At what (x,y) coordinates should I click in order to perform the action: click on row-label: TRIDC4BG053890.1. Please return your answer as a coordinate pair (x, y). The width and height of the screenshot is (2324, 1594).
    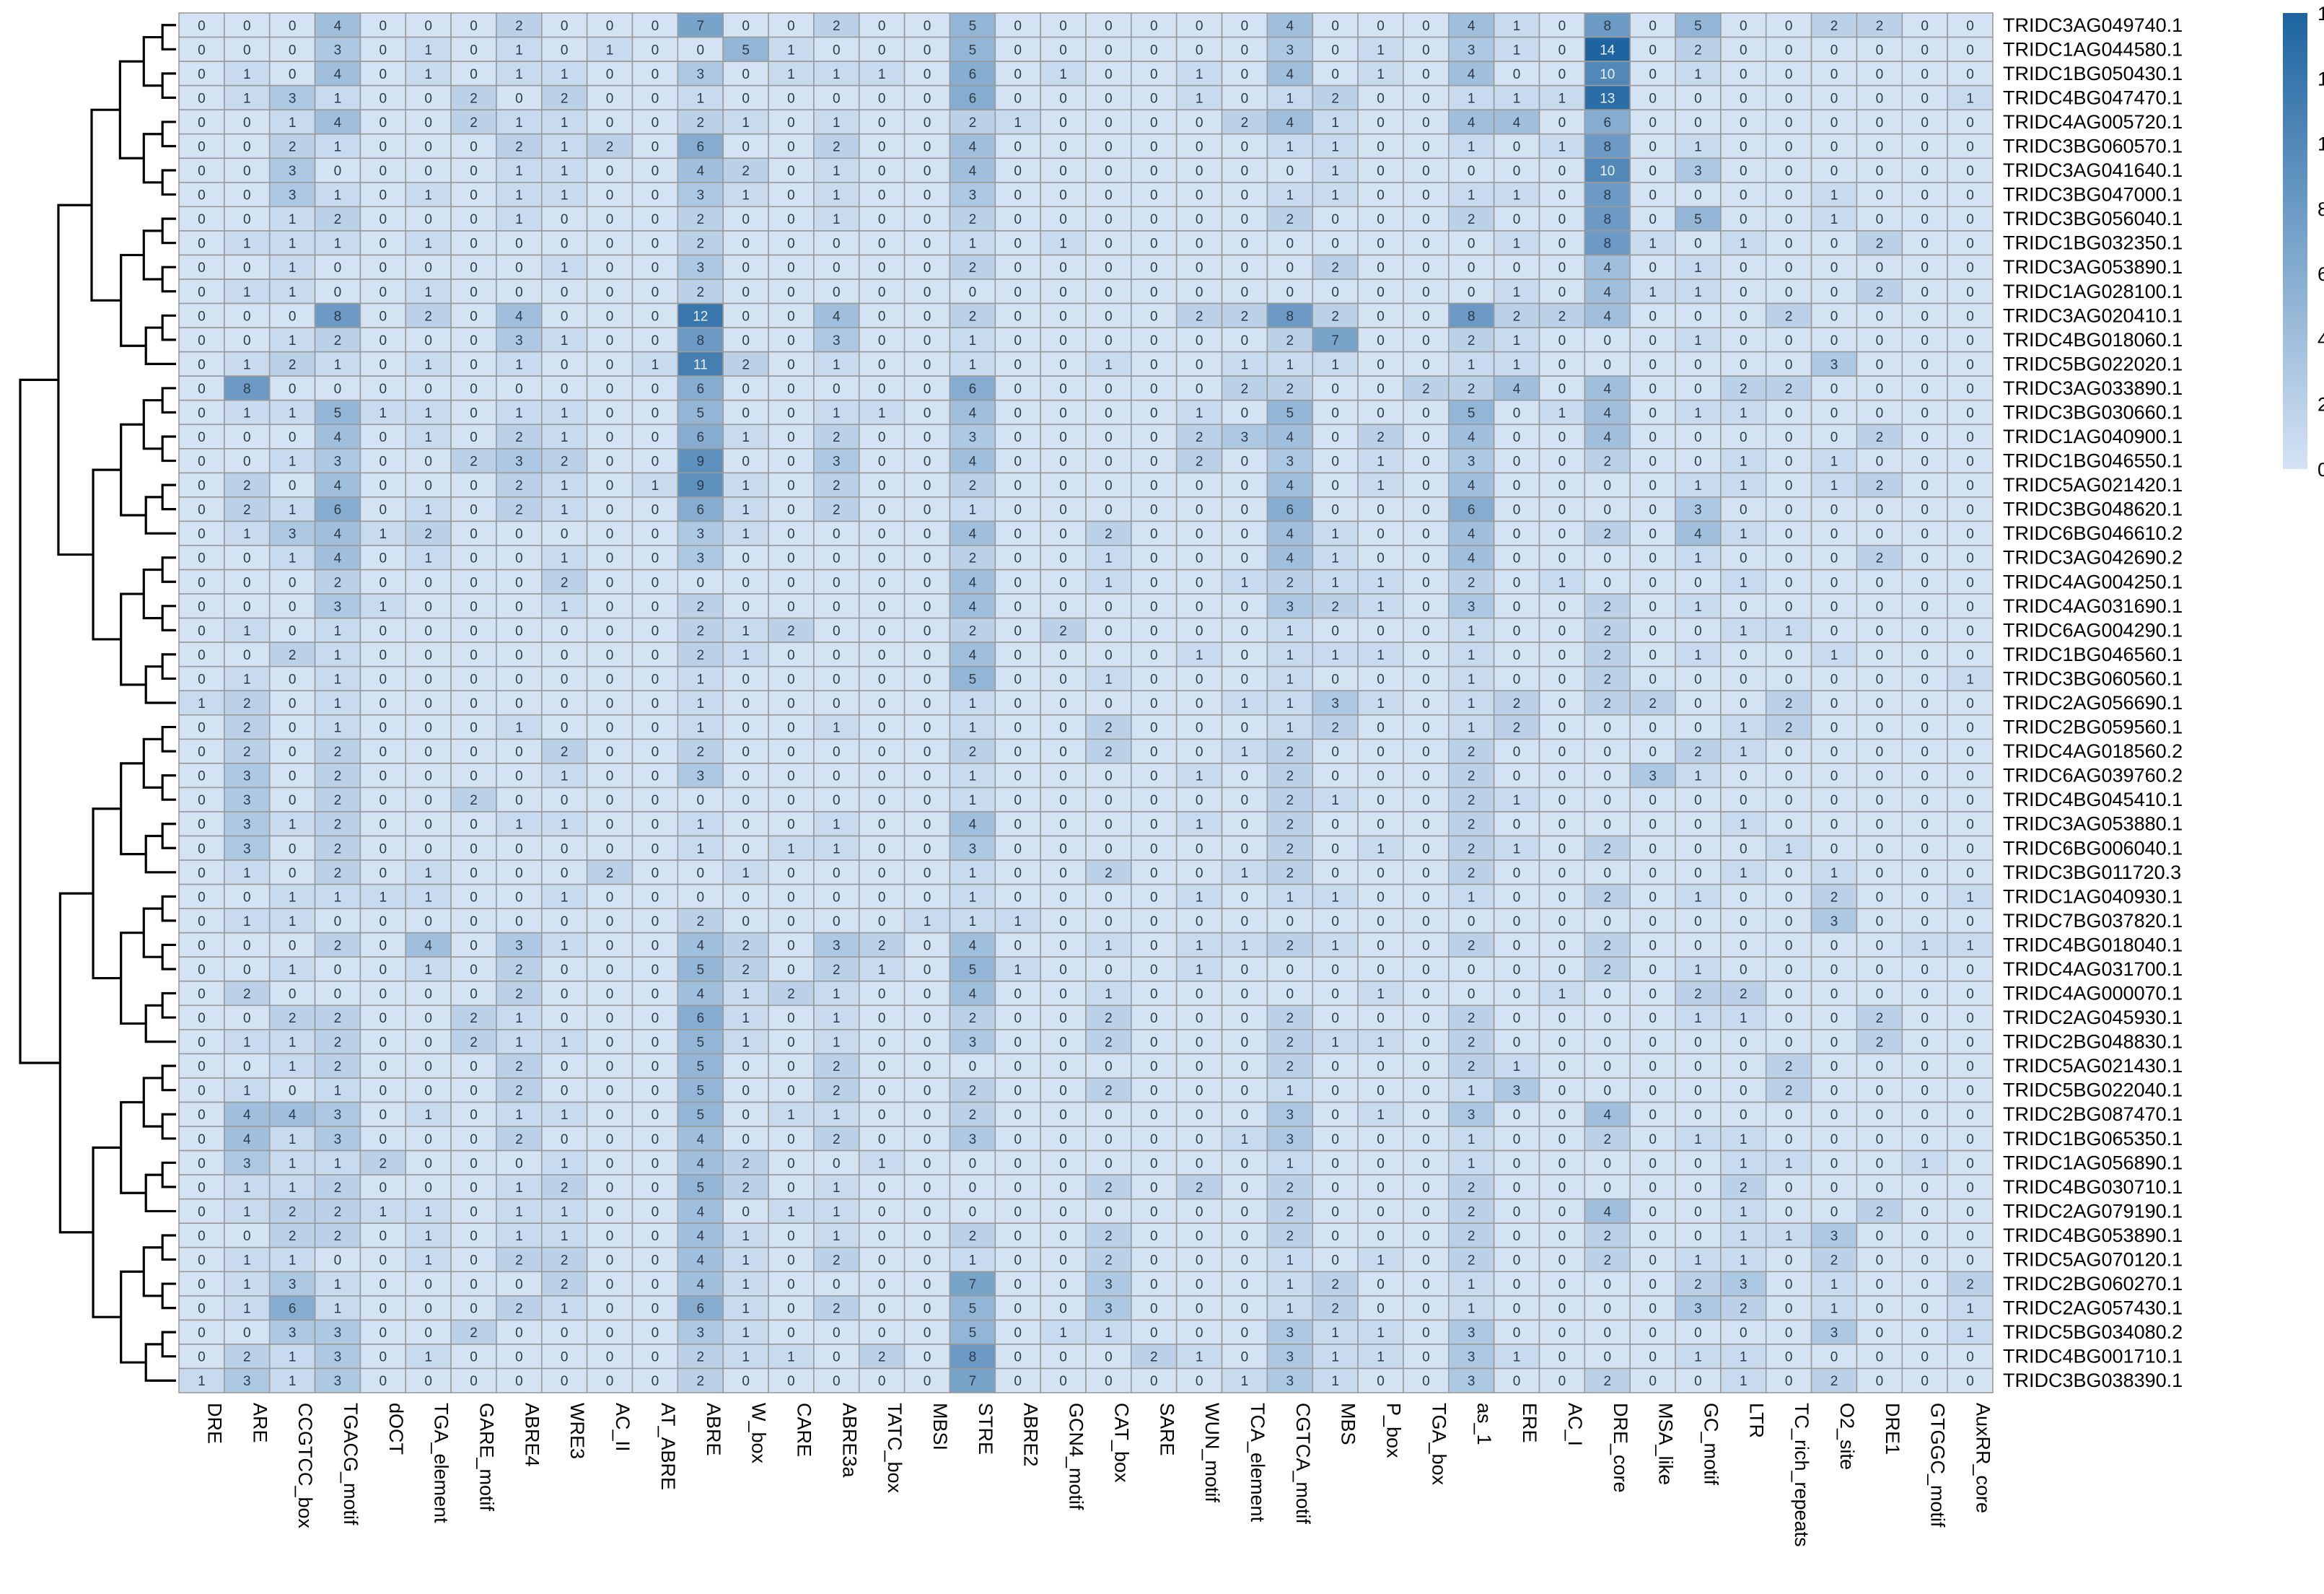
    Looking at the image, I should click on (2093, 1235).